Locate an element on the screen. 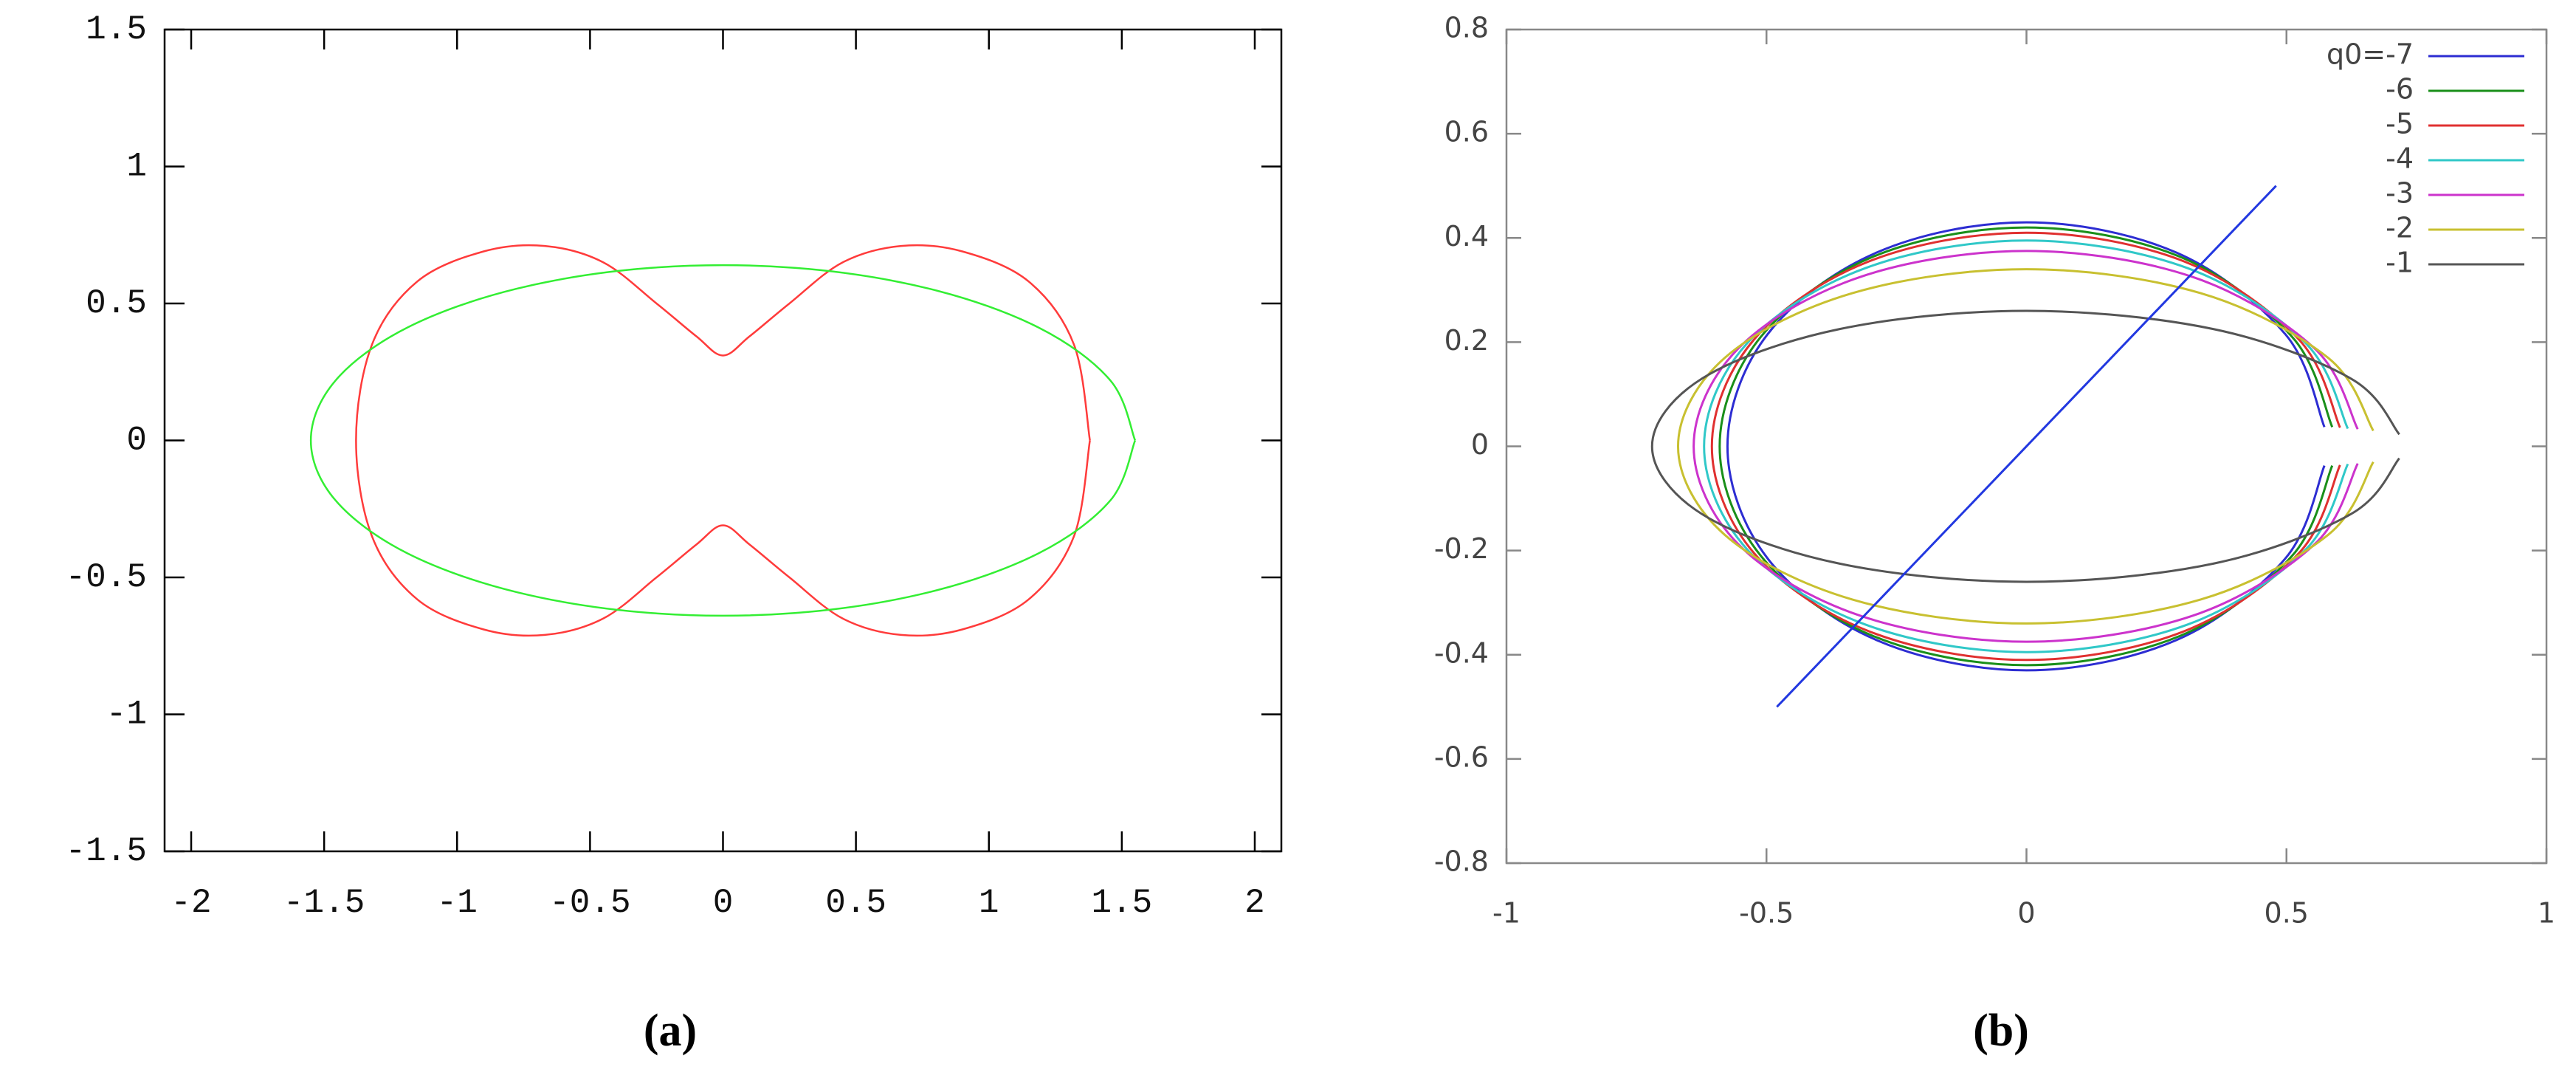 The width and height of the screenshot is (2576, 1078). y-tick-label: -0.4 is located at coordinates (1461, 653).